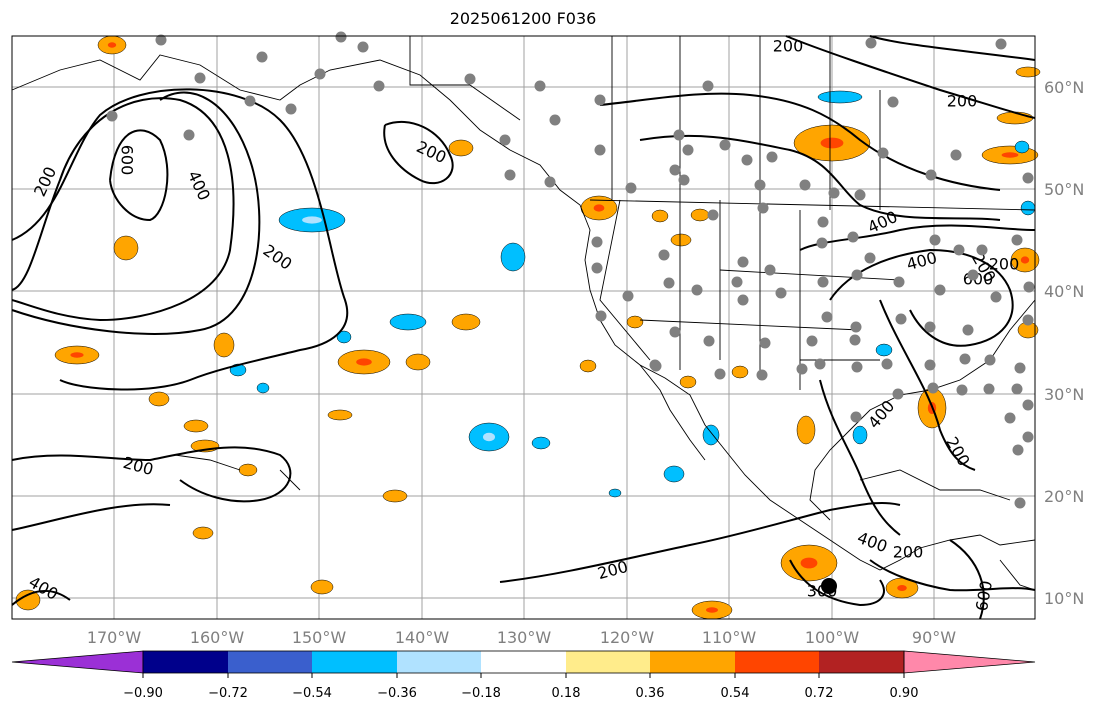 This screenshot has height=712, width=1105. Describe the element at coordinates (1064, 394) in the screenshot. I see `lat-label-30n: 30°N` at that location.